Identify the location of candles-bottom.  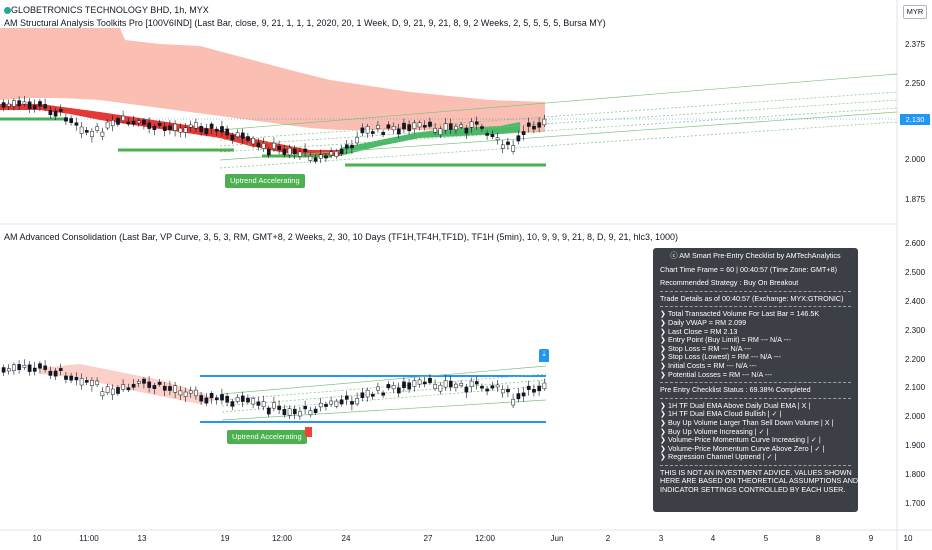
(274, 389).